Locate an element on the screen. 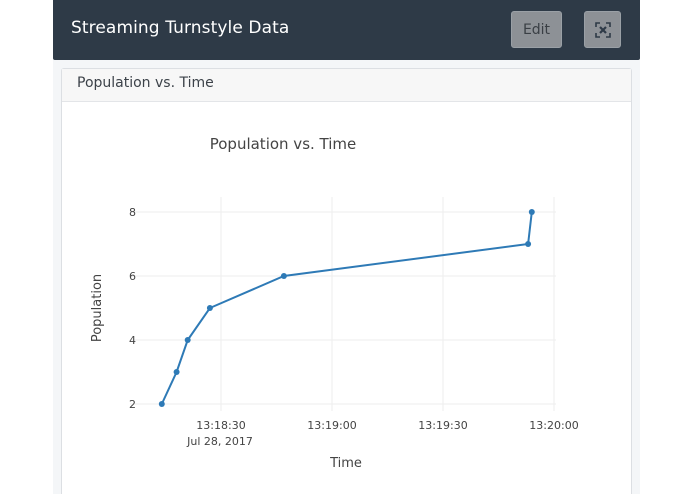  edit-button: Edit is located at coordinates (536, 29).